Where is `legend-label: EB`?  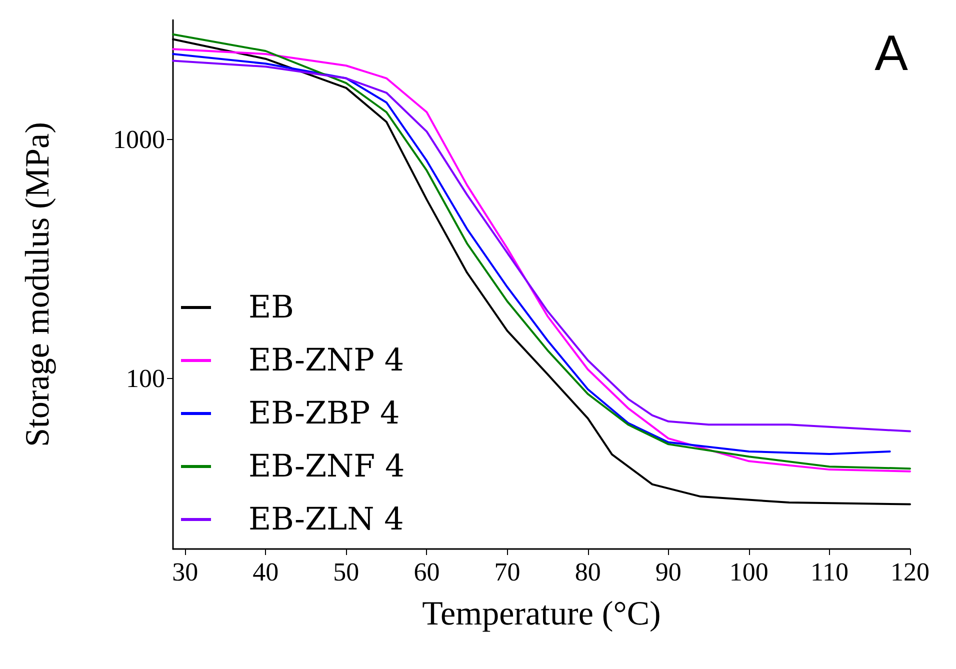 legend-label: EB is located at coordinates (271, 308).